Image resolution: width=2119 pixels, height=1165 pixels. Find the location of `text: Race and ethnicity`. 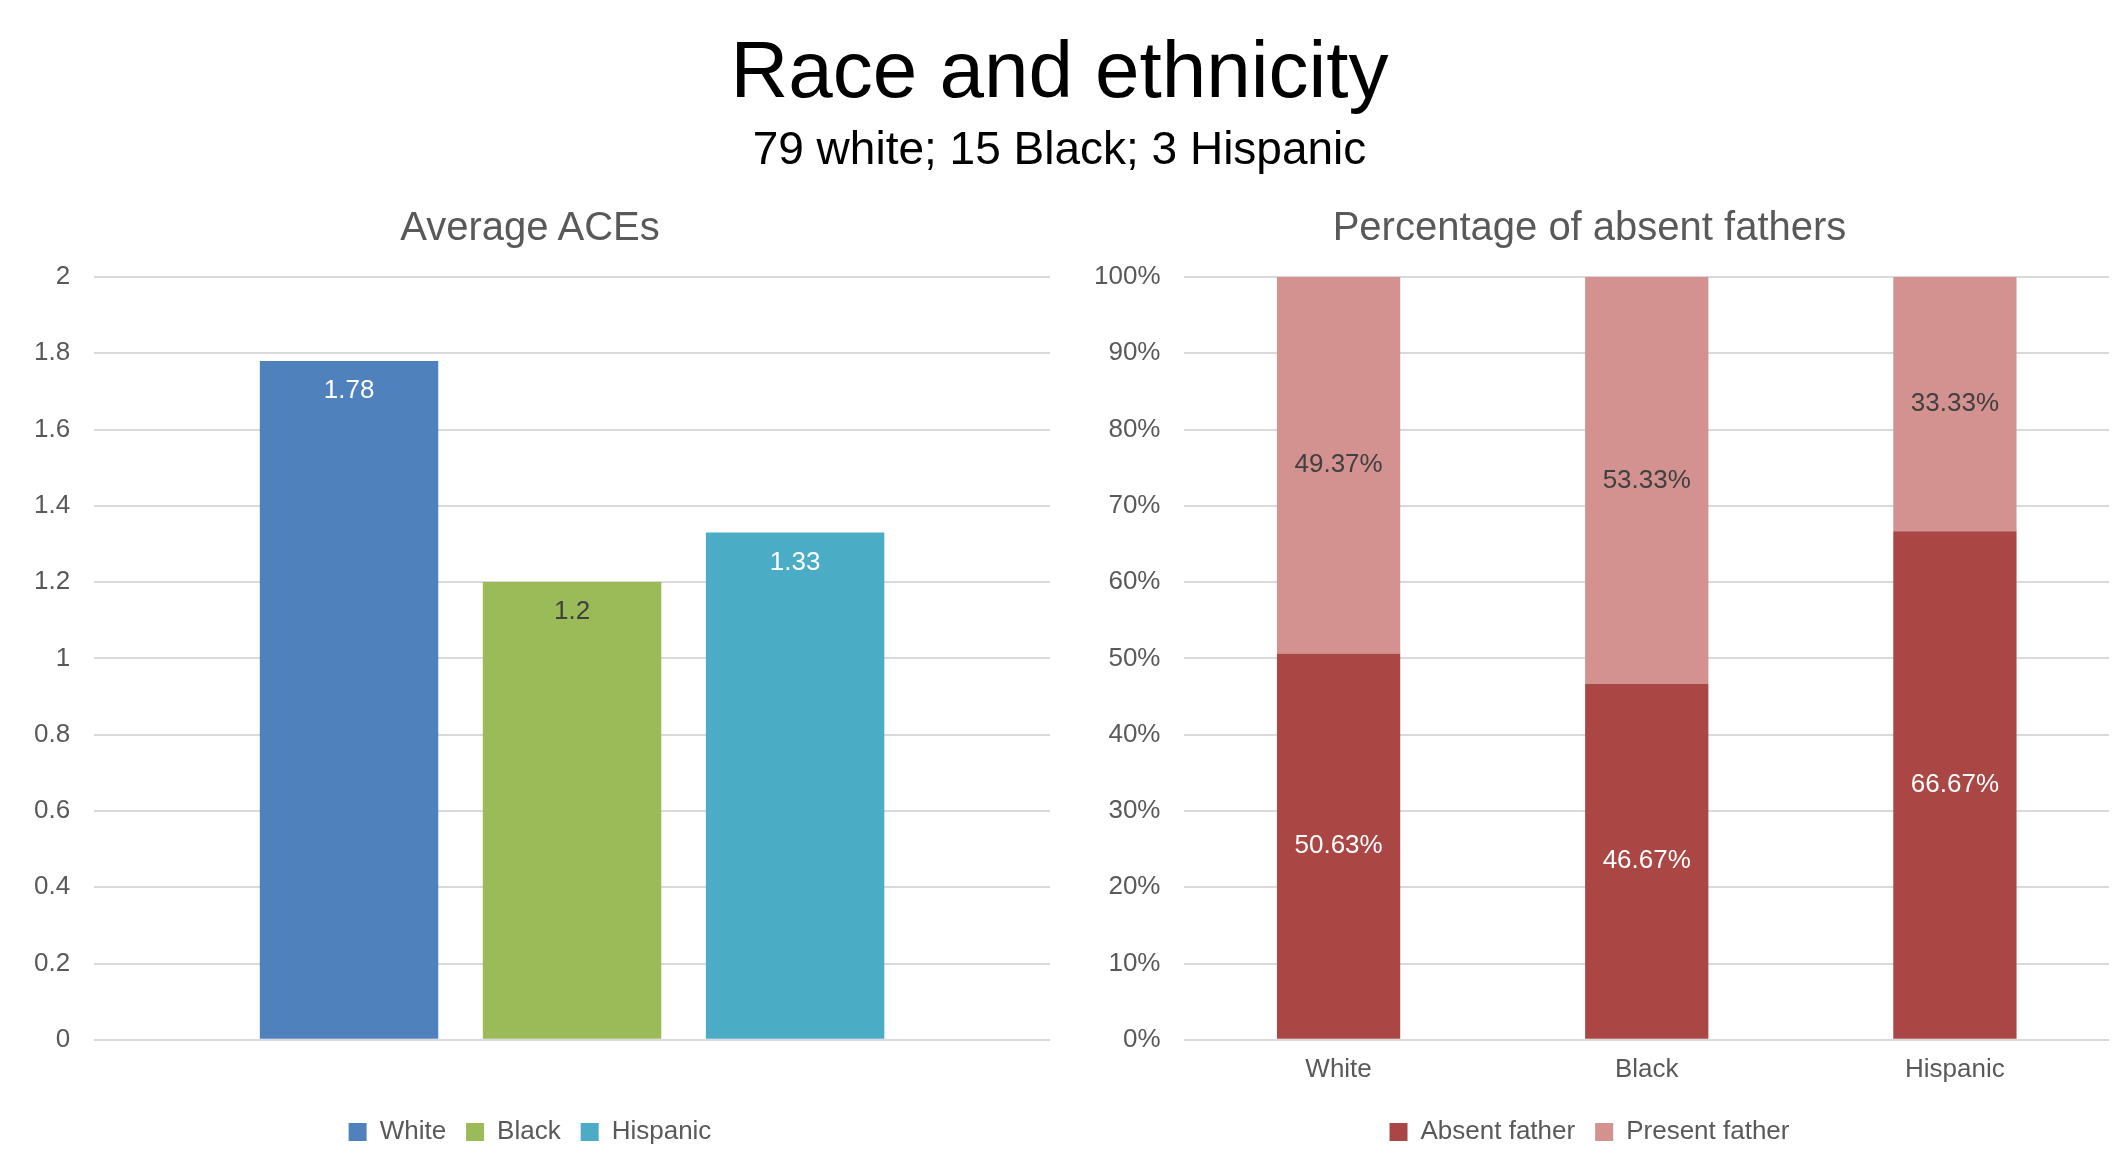

text: Race and ethnicity is located at coordinates (1059, 70).